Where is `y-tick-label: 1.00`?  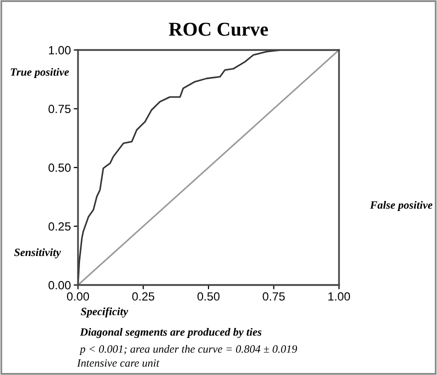
y-tick-label: 1.00 is located at coordinates (59, 50).